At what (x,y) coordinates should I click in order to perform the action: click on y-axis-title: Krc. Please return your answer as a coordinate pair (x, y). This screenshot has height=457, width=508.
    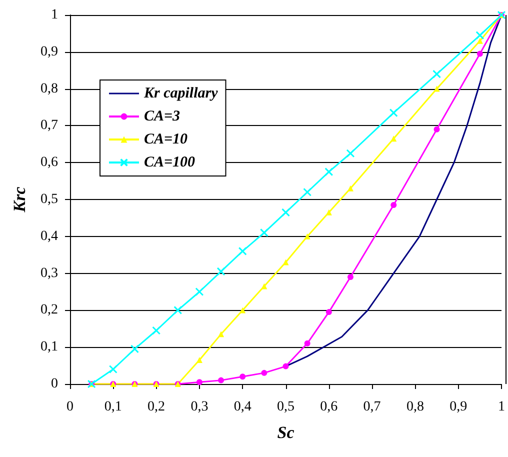
    Looking at the image, I should click on (19, 200).